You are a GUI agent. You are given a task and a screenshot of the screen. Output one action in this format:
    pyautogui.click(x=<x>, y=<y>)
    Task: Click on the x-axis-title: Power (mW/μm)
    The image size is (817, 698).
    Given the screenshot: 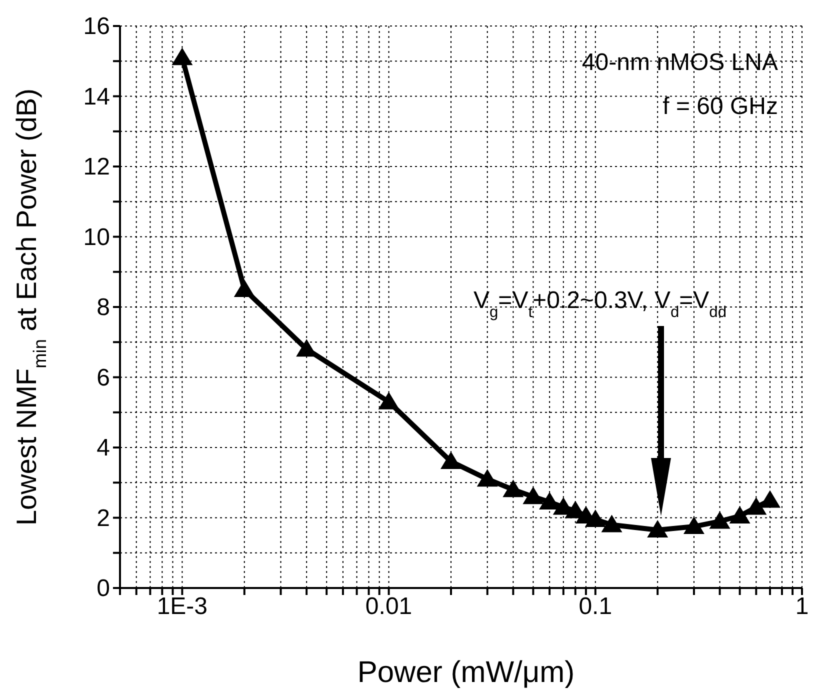 What is the action you would take?
    pyautogui.click(x=466, y=672)
    